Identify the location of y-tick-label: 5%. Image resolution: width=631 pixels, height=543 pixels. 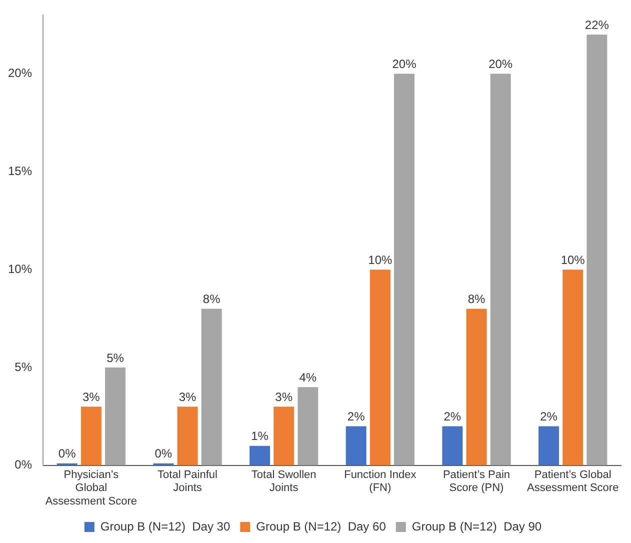
(23, 367).